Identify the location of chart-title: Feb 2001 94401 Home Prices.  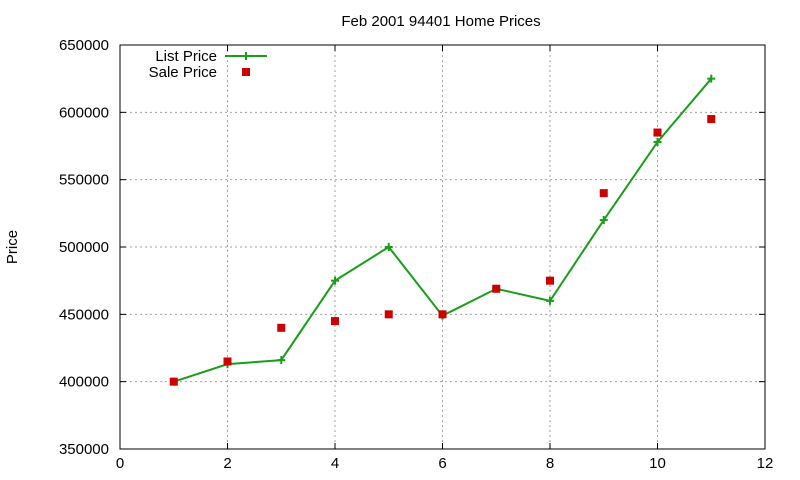
(440, 21).